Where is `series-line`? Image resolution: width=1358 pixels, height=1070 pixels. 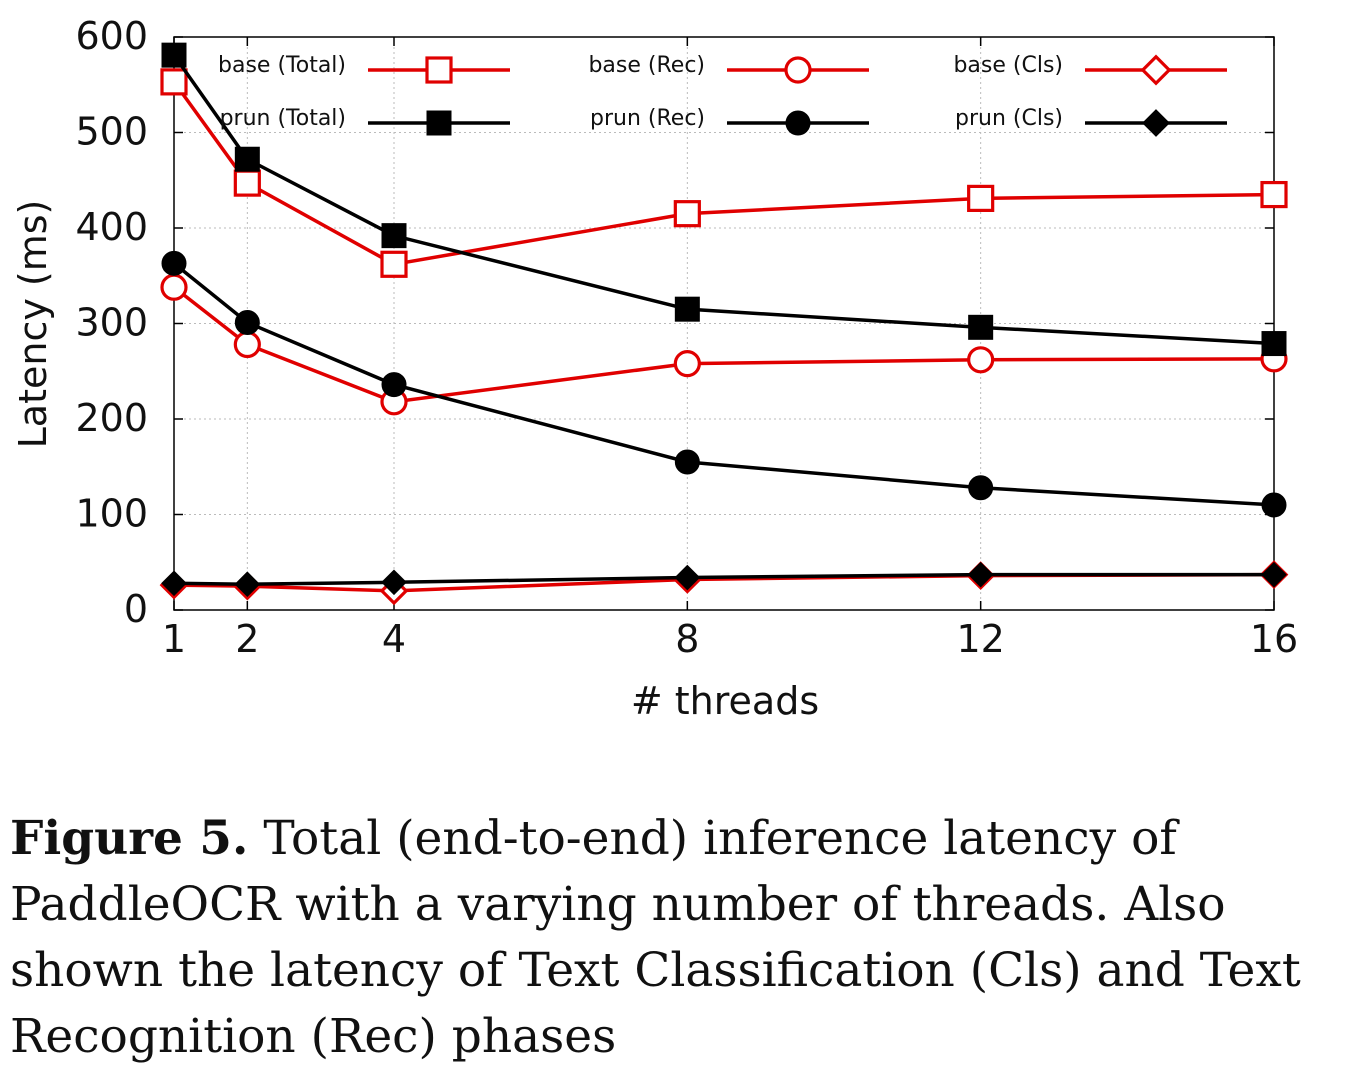
series-line is located at coordinates (723, 344).